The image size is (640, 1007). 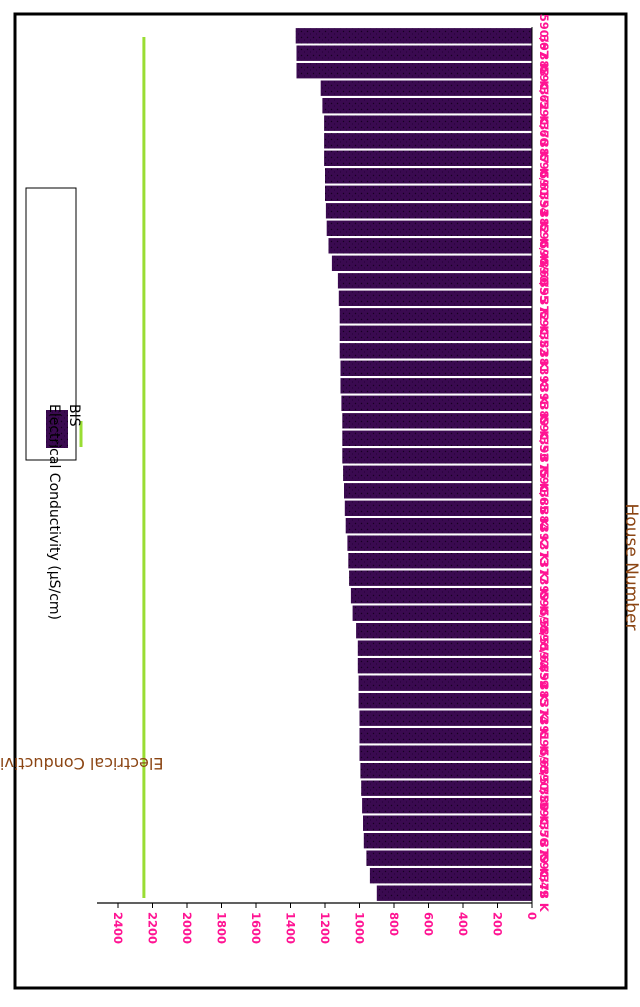 I want to click on category-label: 590/49, so click(x=544, y=876).